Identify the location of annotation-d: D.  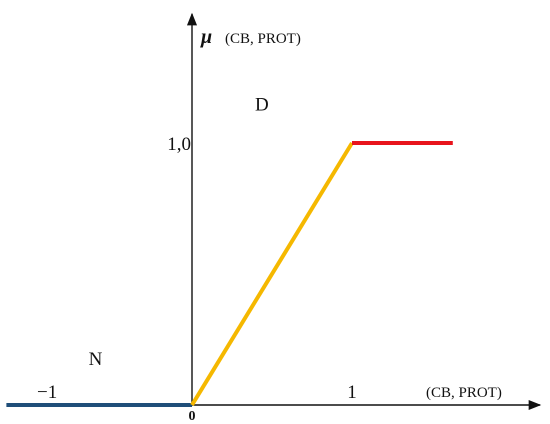
(262, 105).